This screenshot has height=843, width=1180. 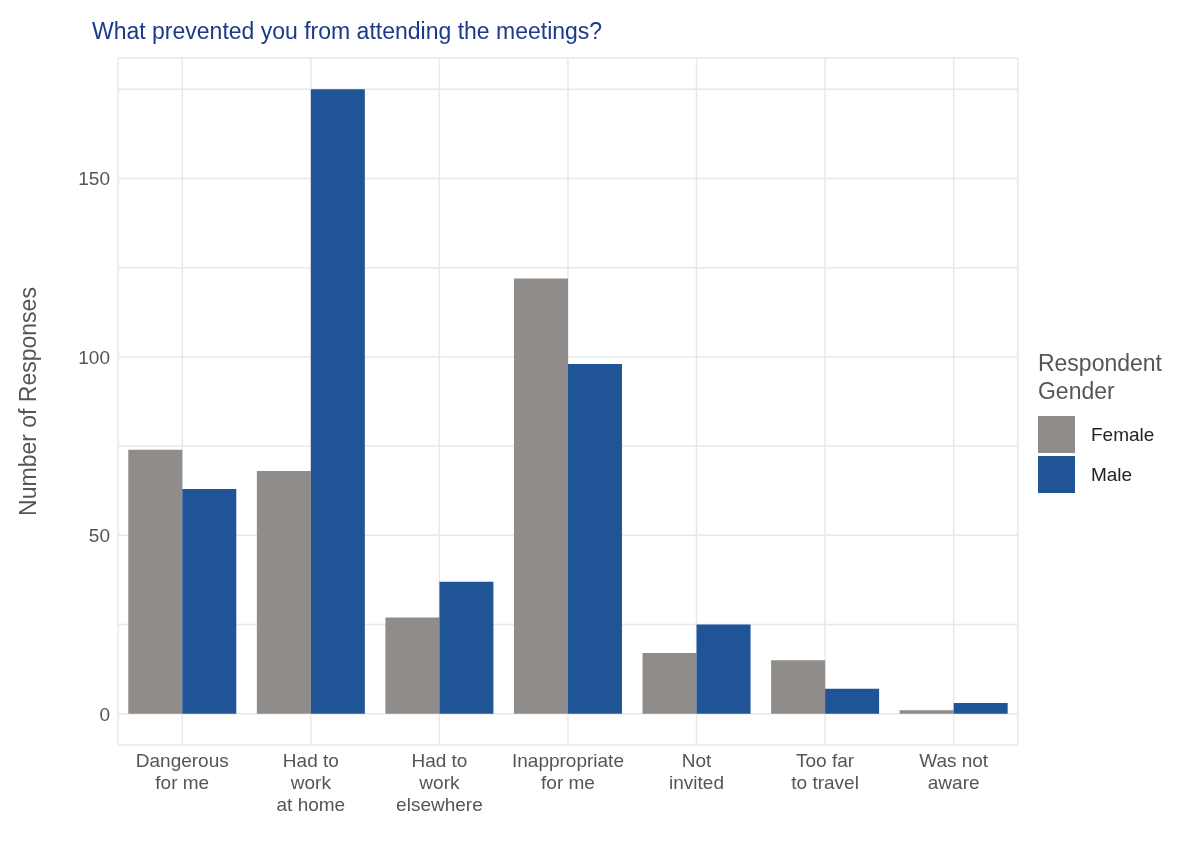 What do you see at coordinates (94, 179) in the screenshot?
I see `y-tick-label: 150` at bounding box center [94, 179].